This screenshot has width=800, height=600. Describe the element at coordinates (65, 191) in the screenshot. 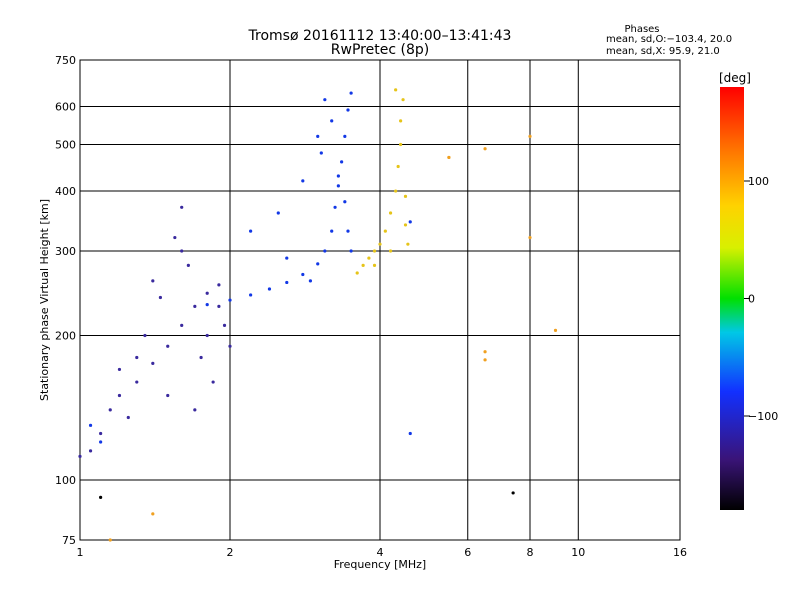

I see `y-tick-label: 400` at that location.